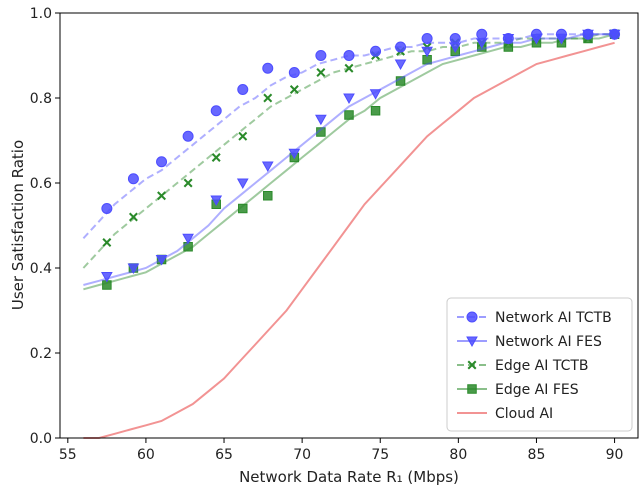 This screenshot has width=642, height=495. I want to click on x-tick-label: 60, so click(146, 455).